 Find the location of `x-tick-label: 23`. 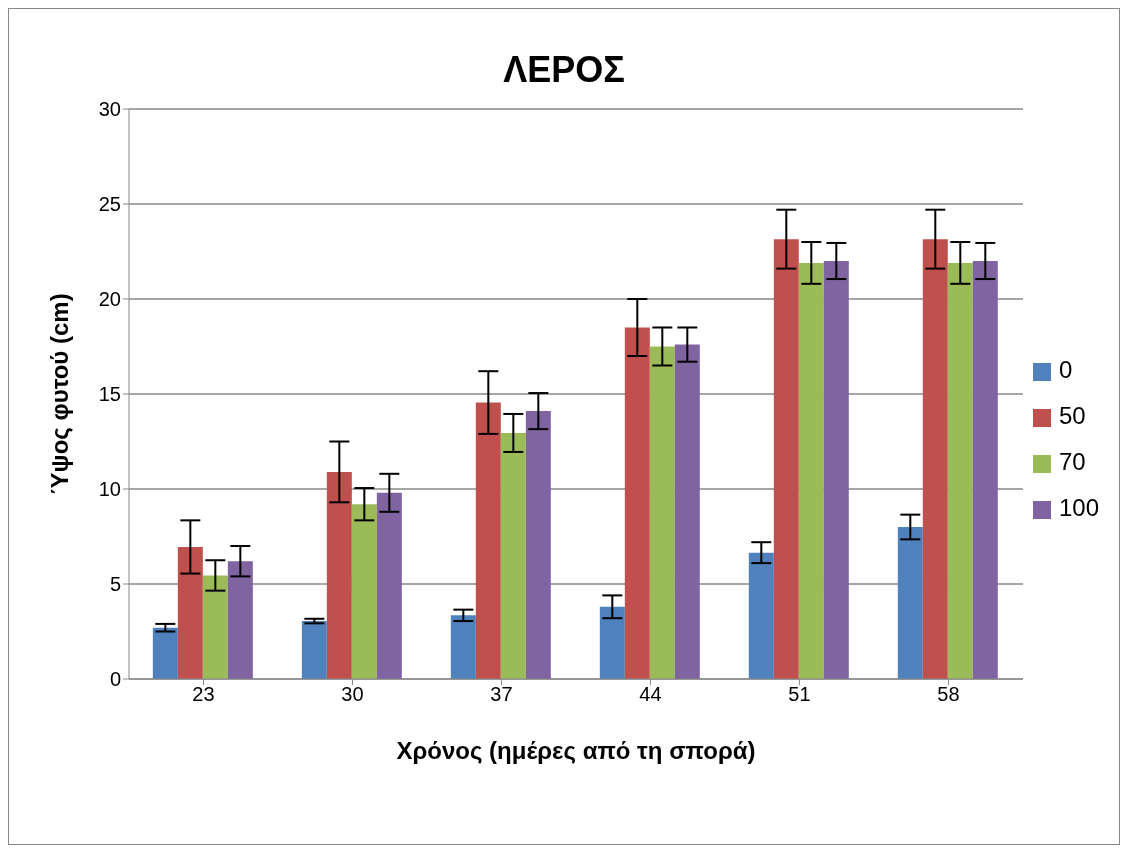

x-tick-label: 23 is located at coordinates (203, 694).